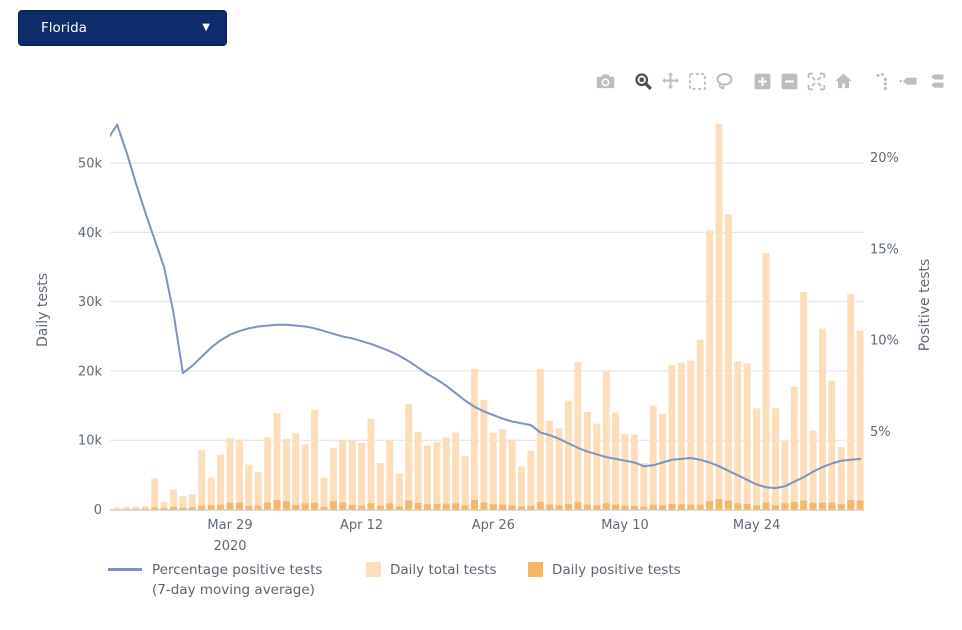 The height and width of the screenshot is (630, 962). Describe the element at coordinates (431, 570) in the screenshot. I see `legend-item: Daily total tests` at that location.